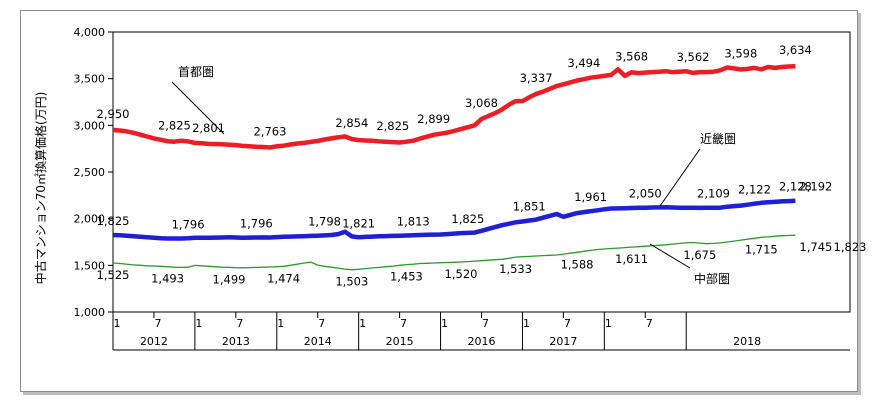  Describe the element at coordinates (90, 32) in the screenshot. I see `y-tick-label: 4,000` at that location.